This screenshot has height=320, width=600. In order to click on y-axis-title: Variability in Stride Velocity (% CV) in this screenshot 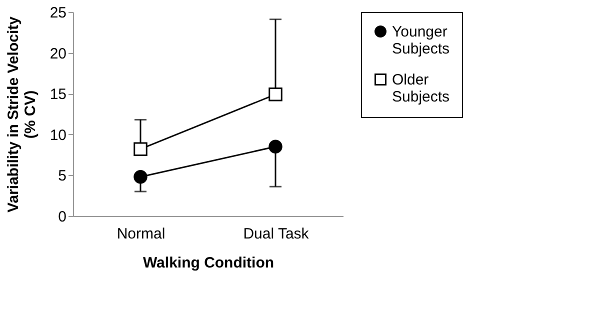, I will do `click(21, 114)`.